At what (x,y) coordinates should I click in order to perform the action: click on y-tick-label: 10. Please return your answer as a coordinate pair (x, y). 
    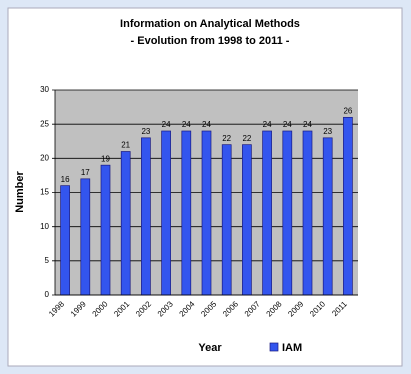
    Looking at the image, I should click on (44, 226).